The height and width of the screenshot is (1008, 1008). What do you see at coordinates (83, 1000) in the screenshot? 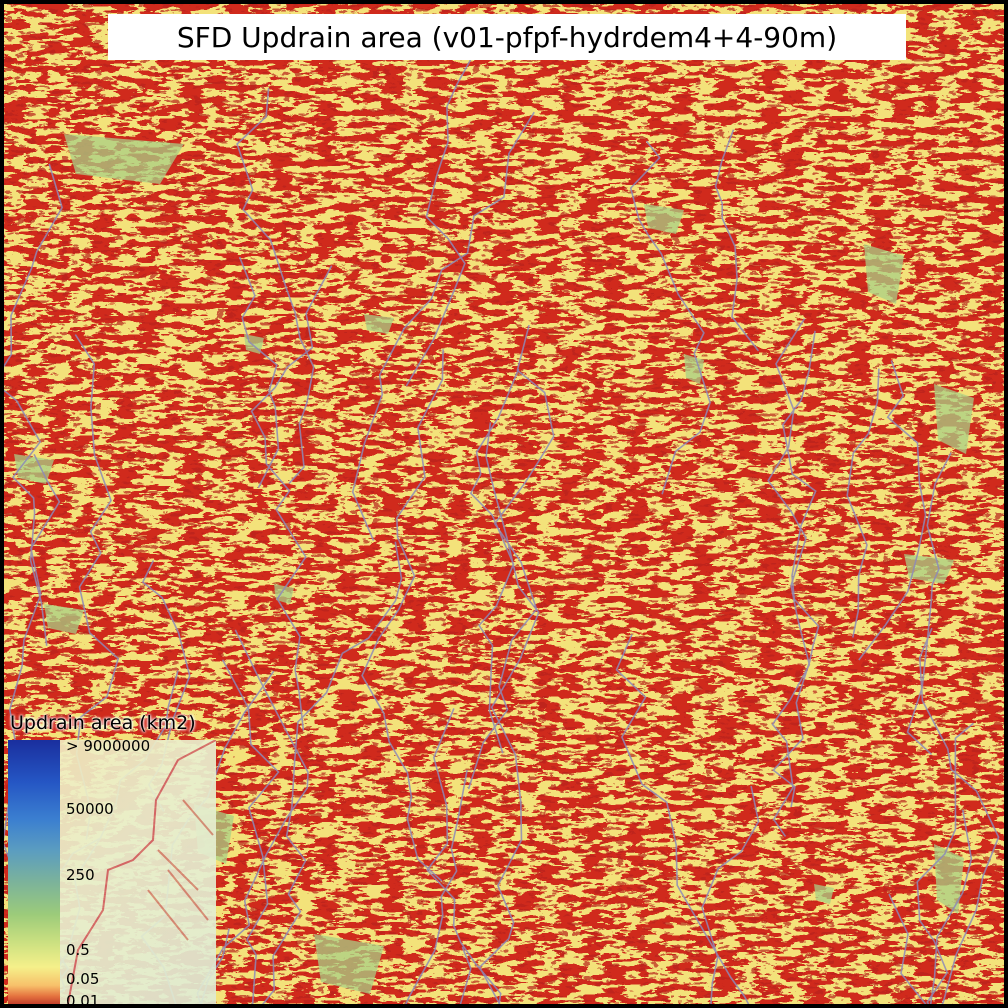
I see `legend-label-0-01: 0.01` at bounding box center [83, 1000].